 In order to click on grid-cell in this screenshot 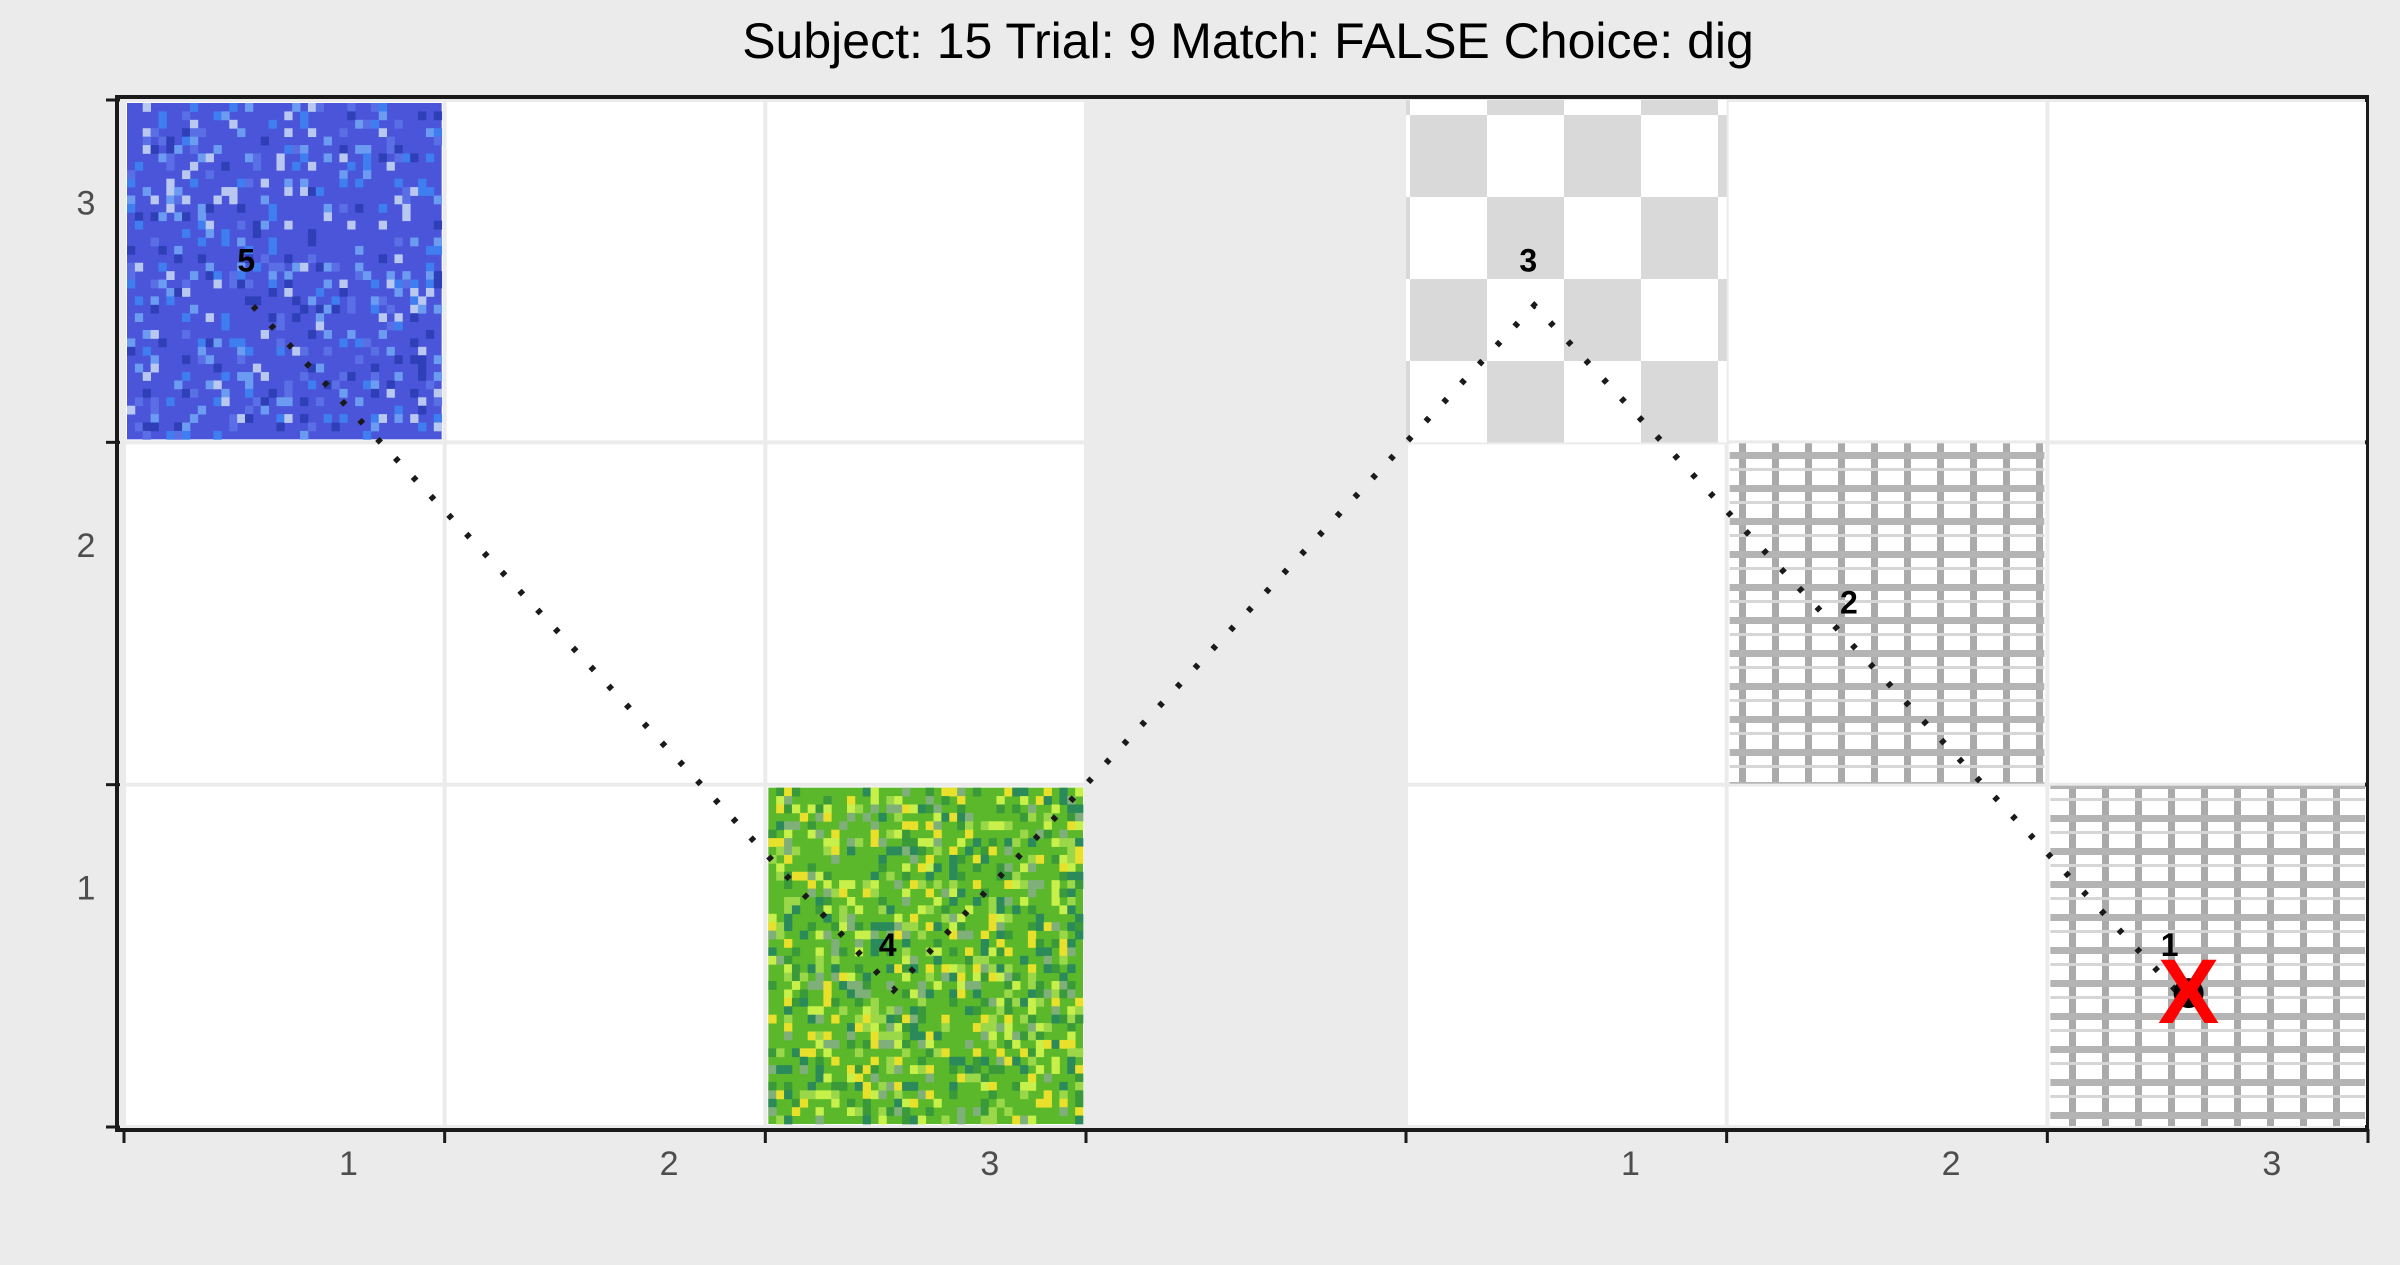, I will do `click(1887, 271)`.